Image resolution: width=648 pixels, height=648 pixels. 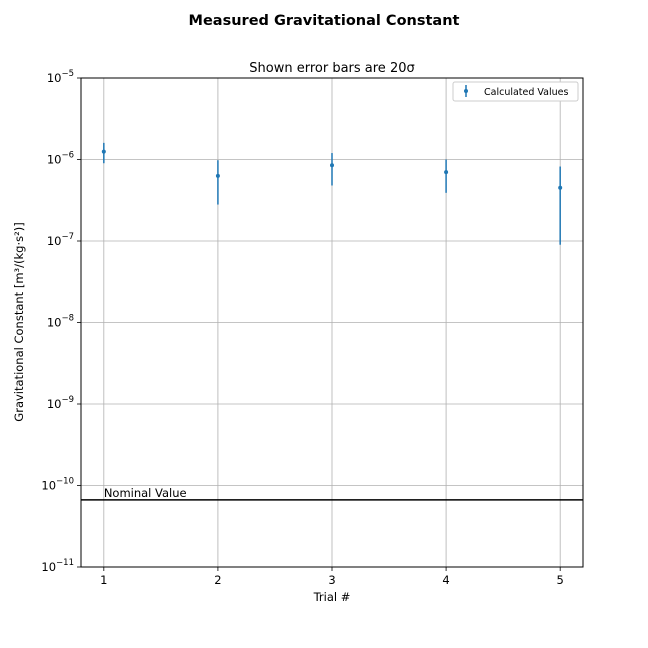 I want to click on y-tick-label: 10⁻¹⁰, so click(x=57, y=485).